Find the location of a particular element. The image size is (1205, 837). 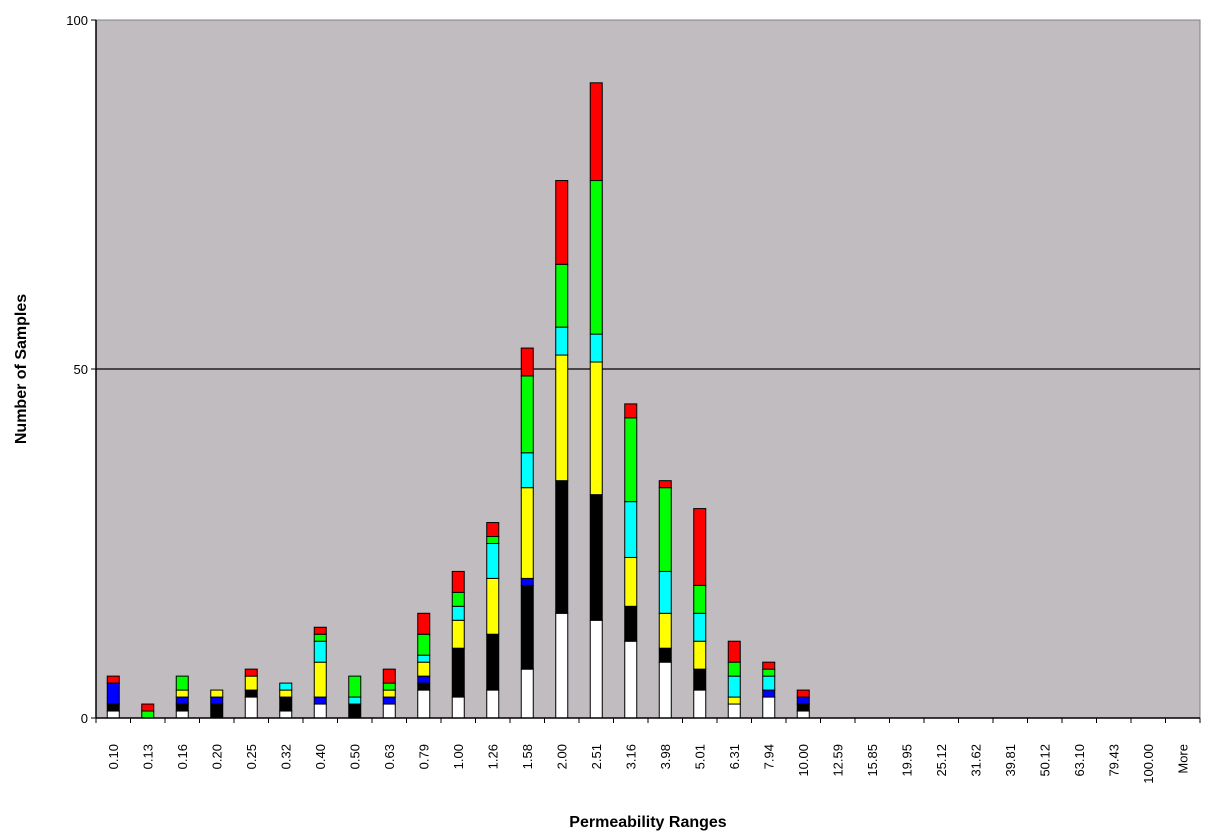

bar-segment-5.01-s5 is located at coordinates (700, 627).